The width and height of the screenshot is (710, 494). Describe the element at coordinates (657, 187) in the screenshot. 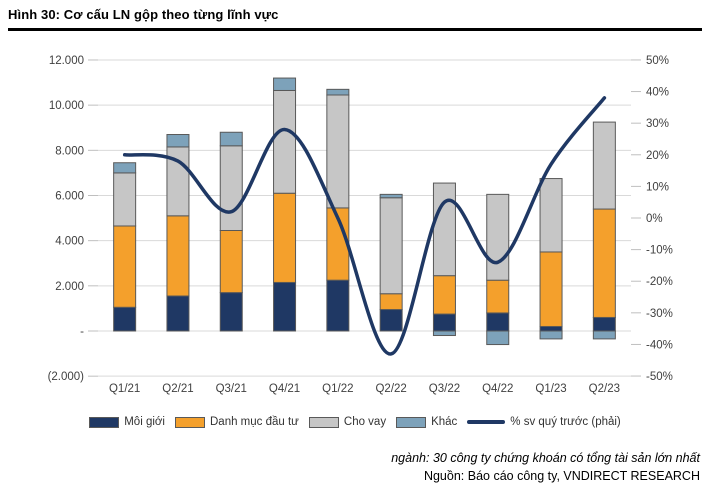

I see `right-axis-label: 10%` at that location.